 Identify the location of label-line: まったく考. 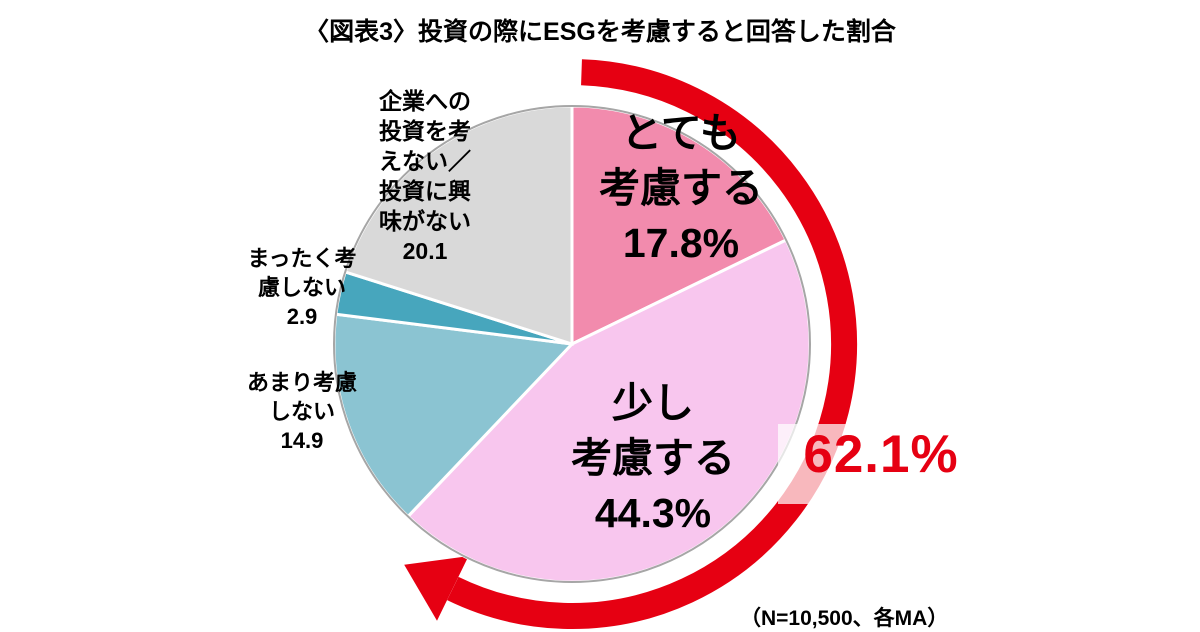
(302, 258).